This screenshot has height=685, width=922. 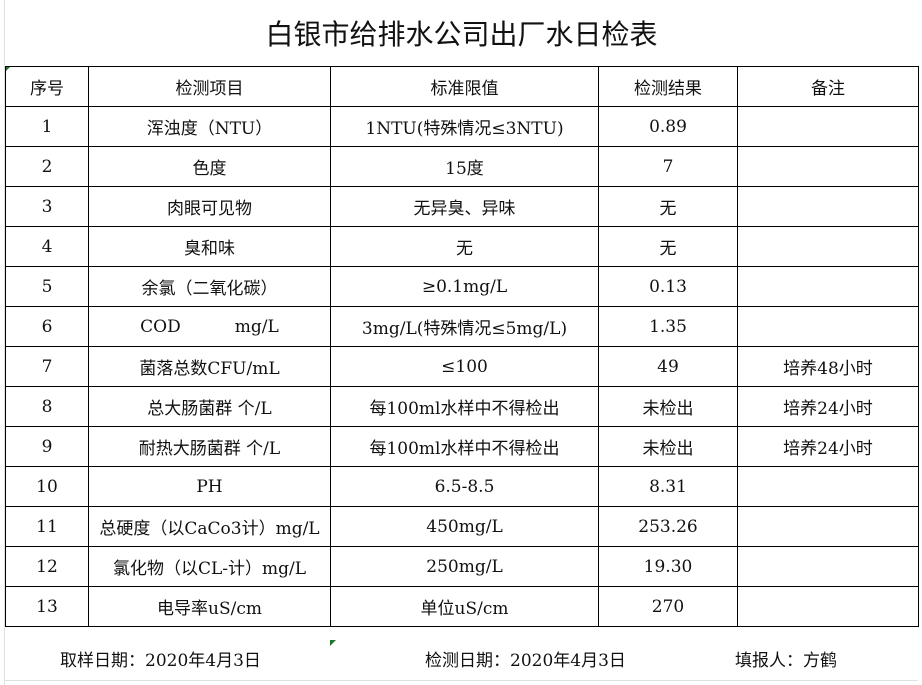 What do you see at coordinates (160, 661) in the screenshot?
I see `sampling-date: 取样日期：2020年4月3日` at bounding box center [160, 661].